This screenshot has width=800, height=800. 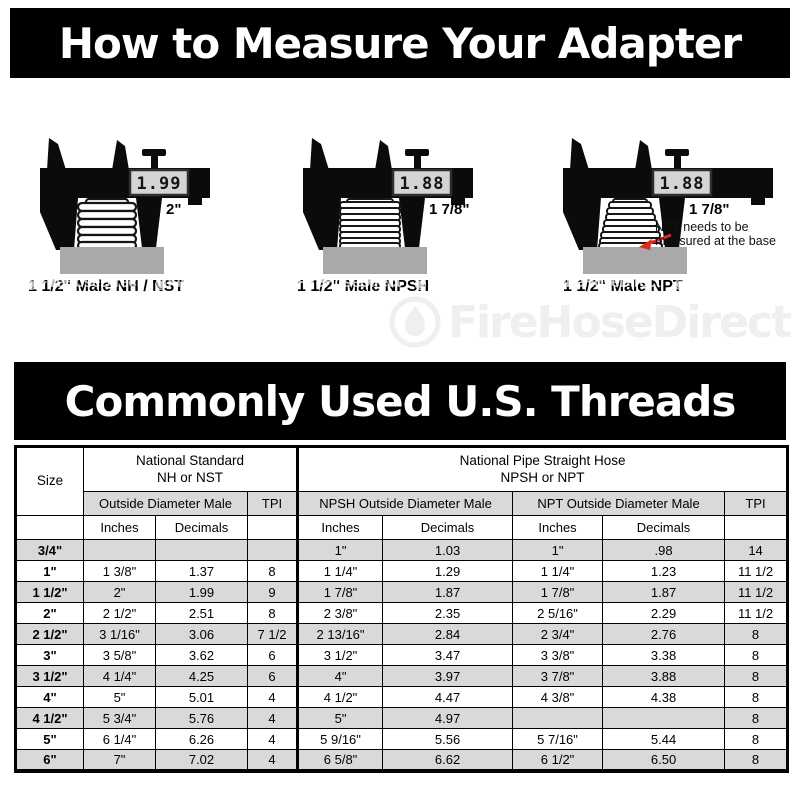 What do you see at coordinates (448, 697) in the screenshot?
I see `table-cell: 4.47` at bounding box center [448, 697].